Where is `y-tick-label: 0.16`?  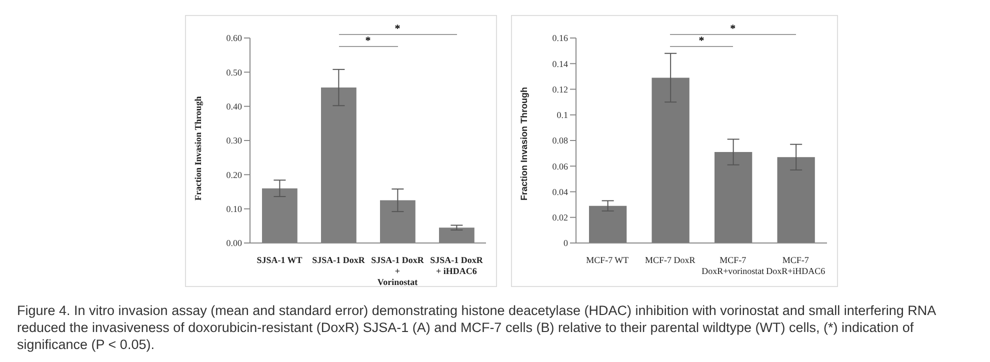 y-tick-label: 0.16 is located at coordinates (560, 38).